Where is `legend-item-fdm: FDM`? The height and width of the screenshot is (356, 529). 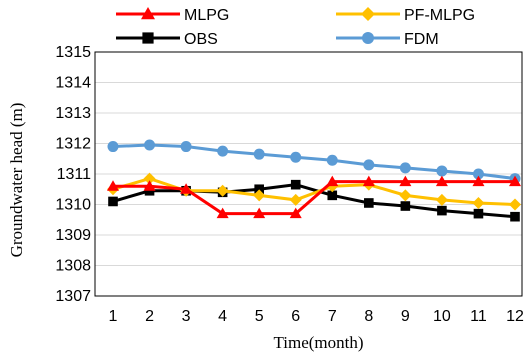
legend-item-fdm: FDM is located at coordinates (387, 39).